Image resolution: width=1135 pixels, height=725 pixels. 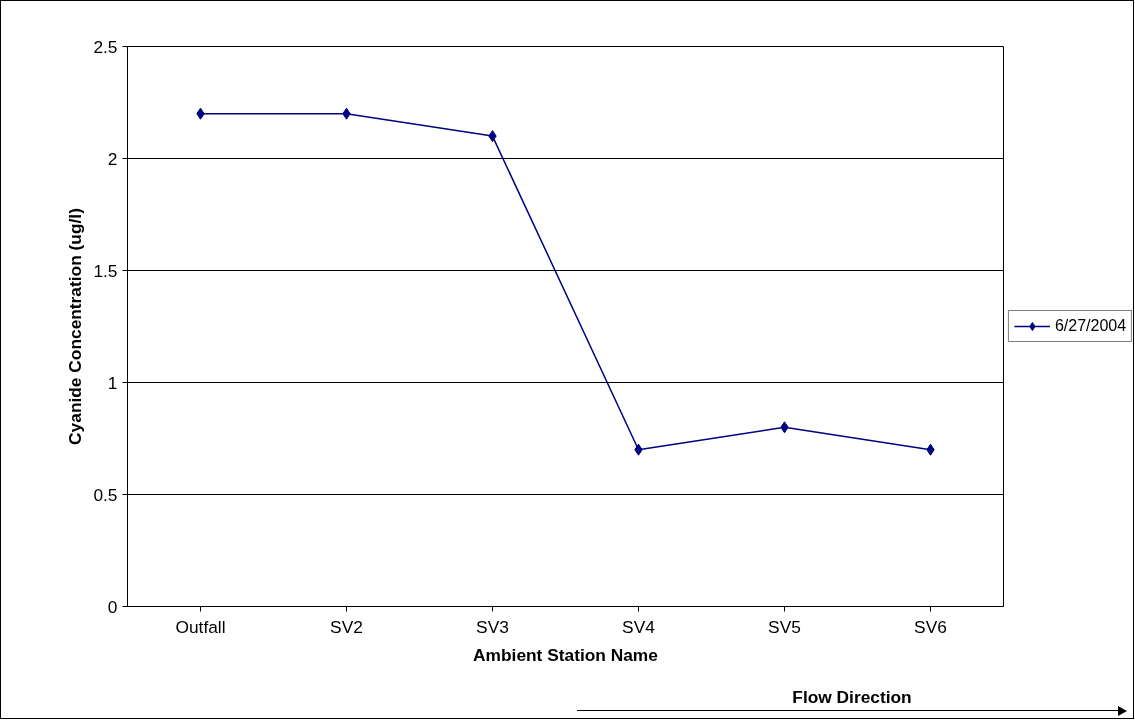 I want to click on legend-label: 6/27/2004, so click(x=1090, y=326).